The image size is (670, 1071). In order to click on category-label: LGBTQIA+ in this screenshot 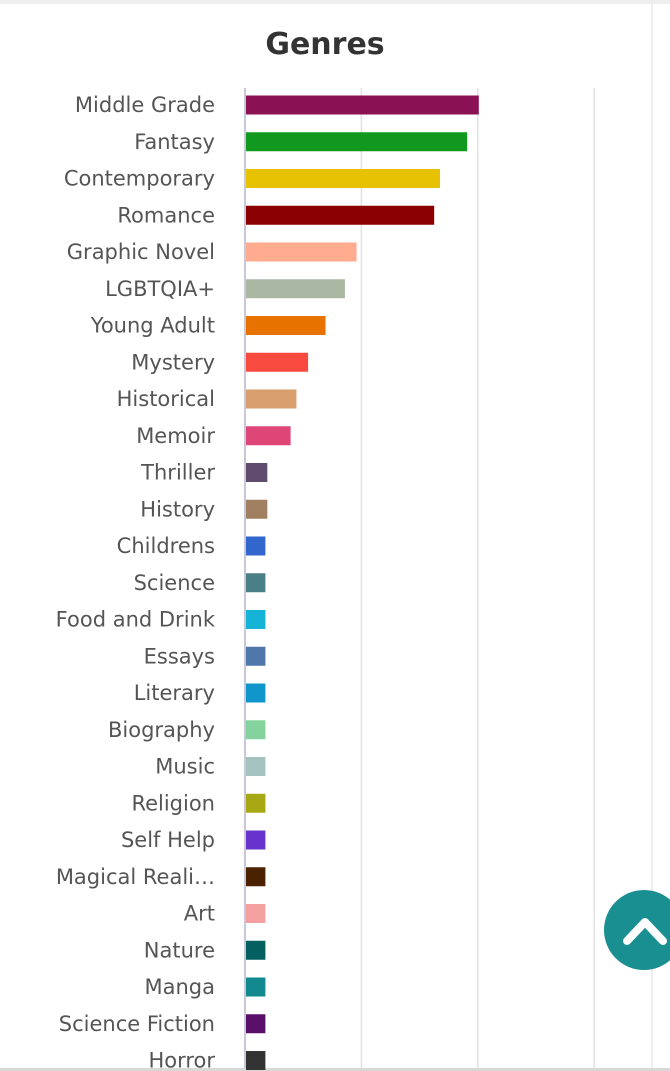, I will do `click(160, 289)`.